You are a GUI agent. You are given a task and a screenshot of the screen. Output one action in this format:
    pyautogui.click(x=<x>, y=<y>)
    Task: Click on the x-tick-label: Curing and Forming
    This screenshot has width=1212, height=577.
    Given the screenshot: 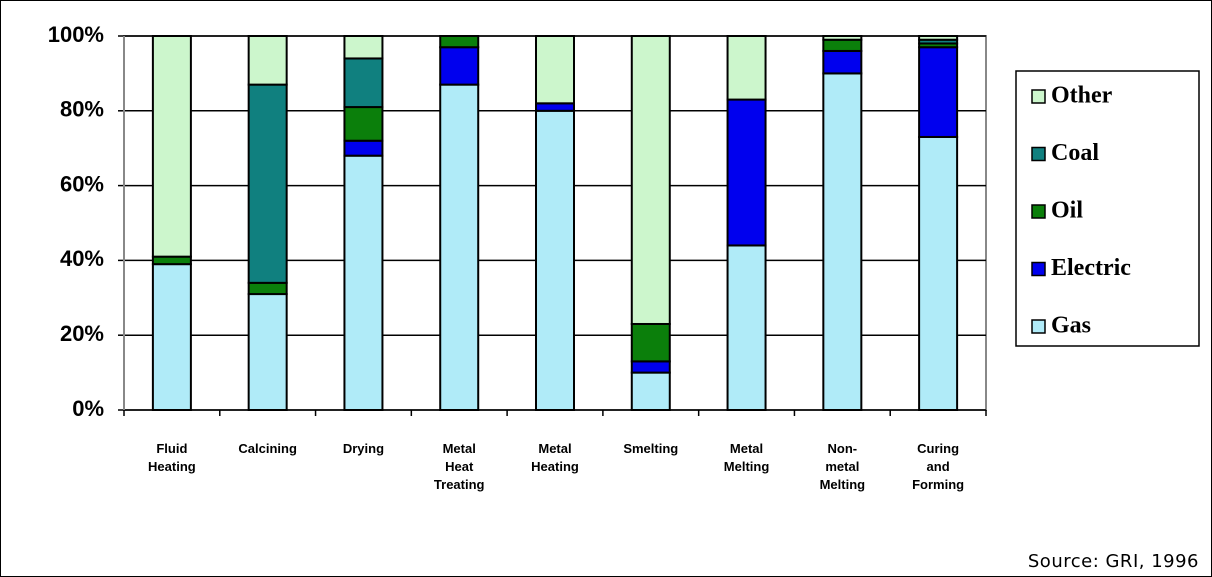 What is the action you would take?
    pyautogui.click(x=938, y=466)
    